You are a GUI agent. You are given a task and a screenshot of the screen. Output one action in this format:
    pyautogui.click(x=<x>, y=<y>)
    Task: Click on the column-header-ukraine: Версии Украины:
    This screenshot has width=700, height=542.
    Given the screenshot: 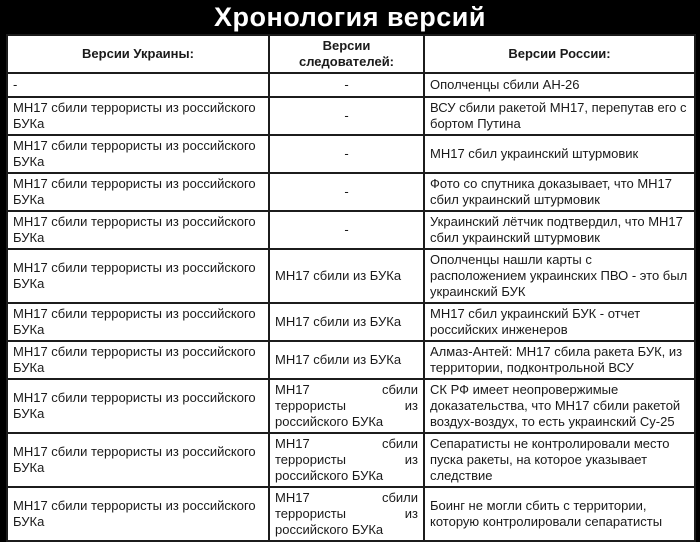 What is the action you would take?
    pyautogui.click(x=138, y=54)
    